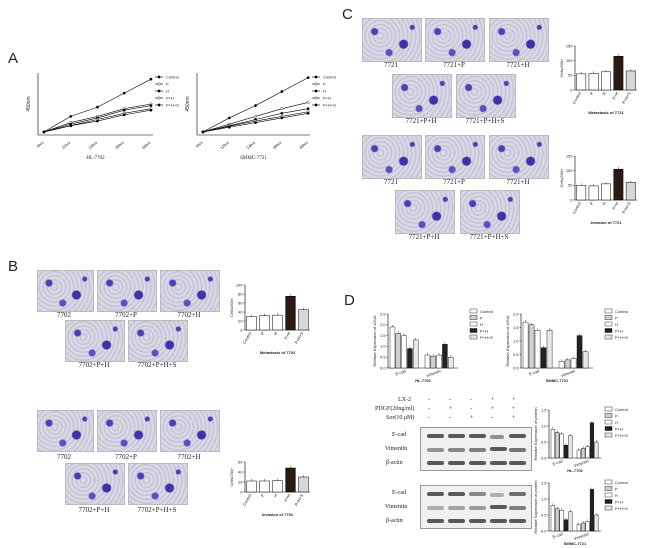  What do you see at coordinates (434, 373) in the screenshot?
I see `x-tick-label: vimentin` at bounding box center [434, 373].